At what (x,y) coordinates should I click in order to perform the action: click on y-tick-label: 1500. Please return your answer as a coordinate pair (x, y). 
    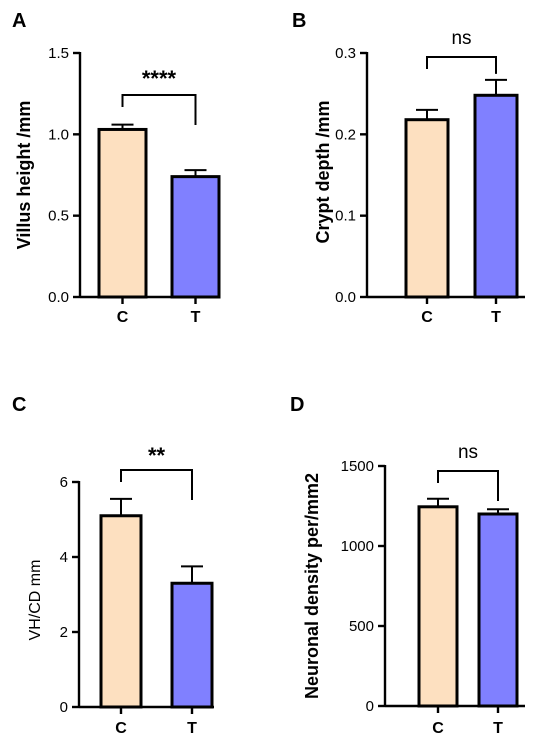
    Looking at the image, I should click on (357, 466).